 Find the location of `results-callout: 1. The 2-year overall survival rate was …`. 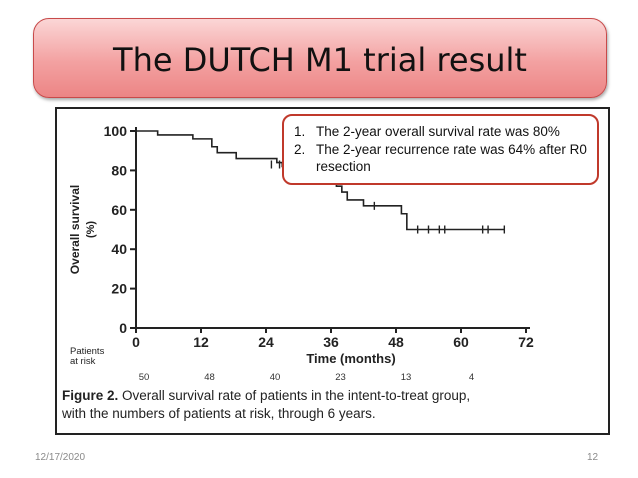

results-callout: 1. The 2-year overall survival rate was … is located at coordinates (440, 149).